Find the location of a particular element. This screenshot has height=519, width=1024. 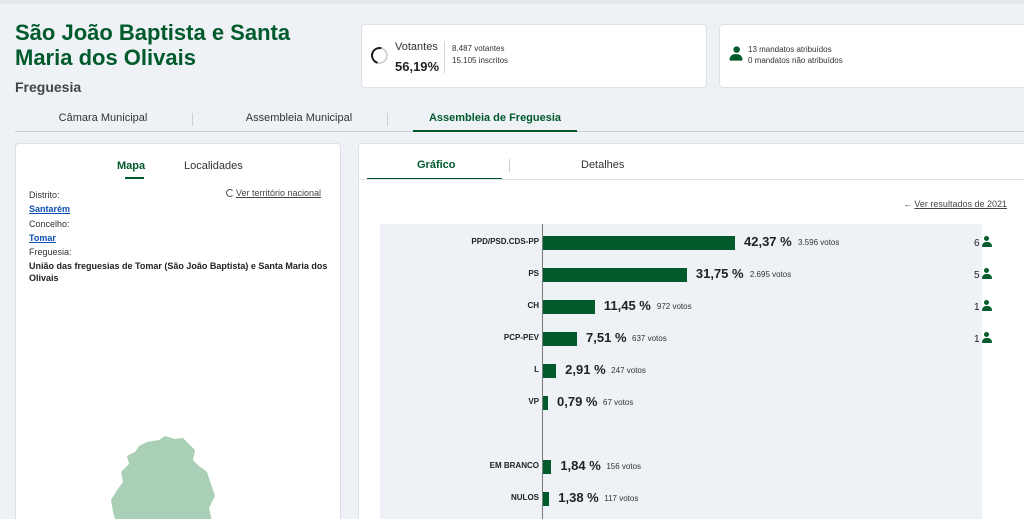

undo-icon is located at coordinates (230, 193).